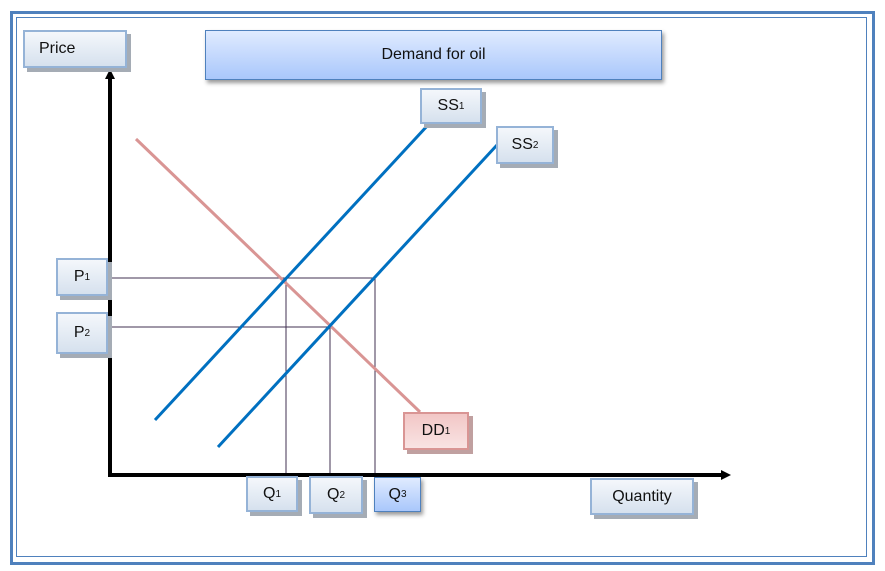 Image resolution: width=885 pixels, height=571 pixels. I want to click on x-axis-label: Quantity, so click(642, 496).